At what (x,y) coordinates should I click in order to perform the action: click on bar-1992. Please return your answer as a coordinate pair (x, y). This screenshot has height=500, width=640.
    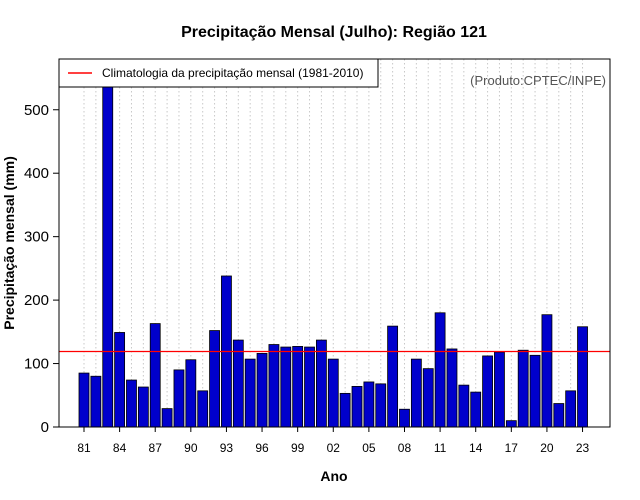
    Looking at the image, I should click on (214, 379).